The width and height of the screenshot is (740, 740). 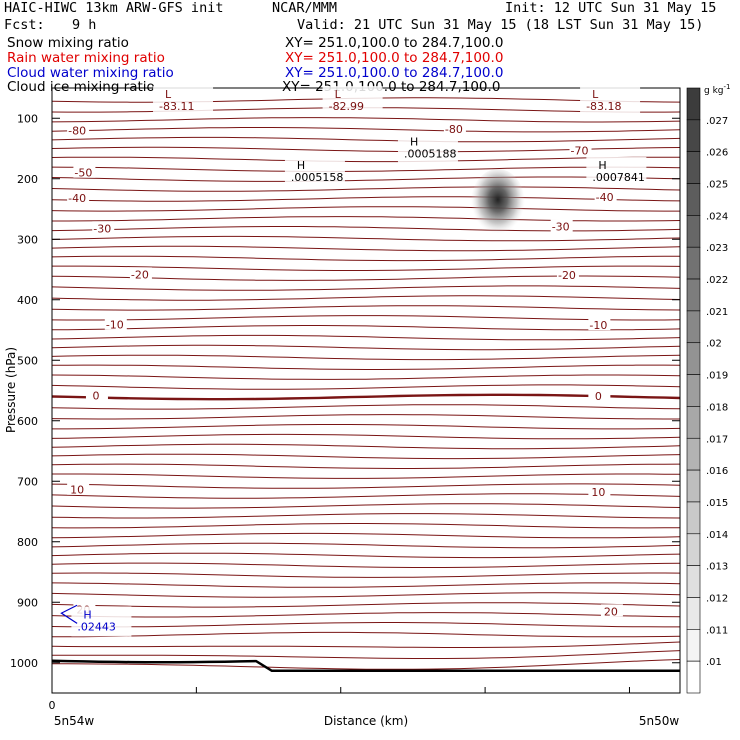 What do you see at coordinates (74, 721) in the screenshot?
I see `x-start-label: 5n54w` at bounding box center [74, 721].